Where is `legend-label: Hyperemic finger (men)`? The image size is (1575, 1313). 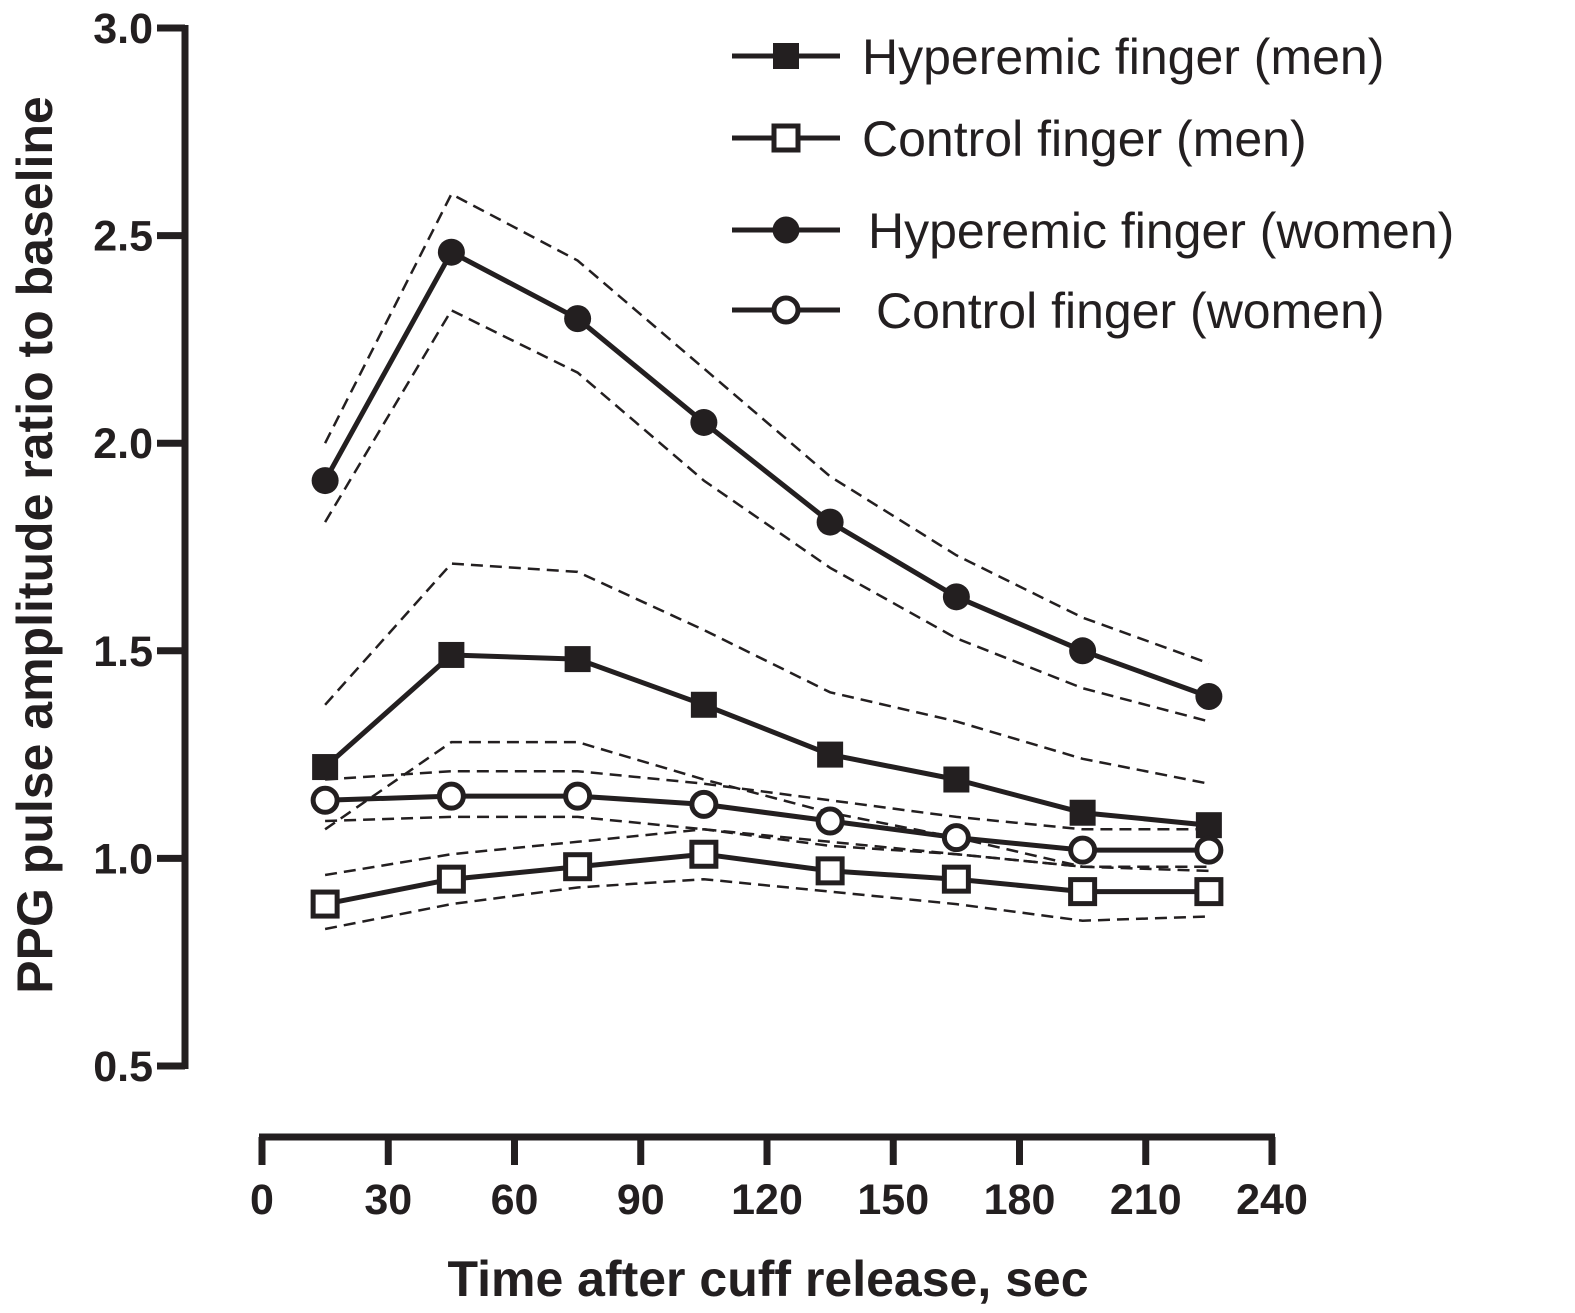
legend-label: Hyperemic finger (men) is located at coordinates (1123, 57).